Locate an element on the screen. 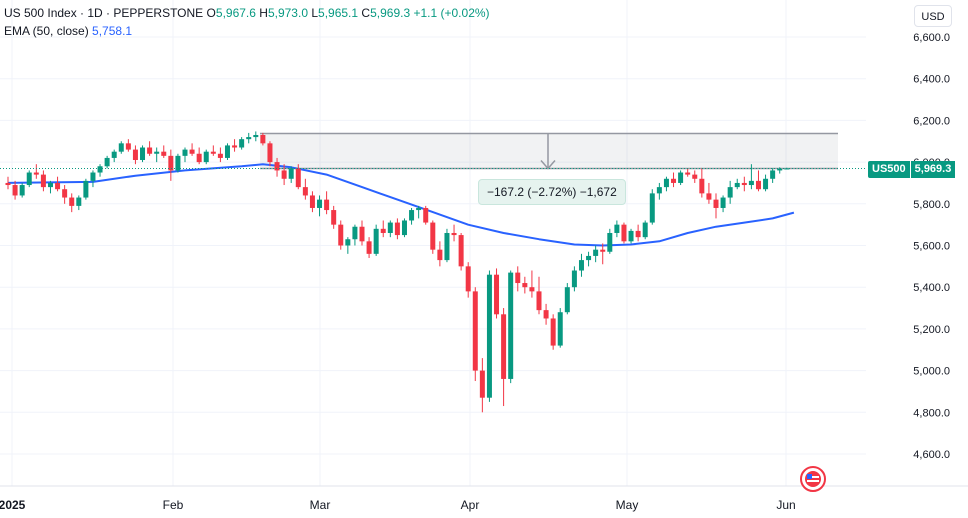 This screenshot has width=968, height=518. legend-ema: EMA (50, close) 5,758.1 is located at coordinates (68, 31).